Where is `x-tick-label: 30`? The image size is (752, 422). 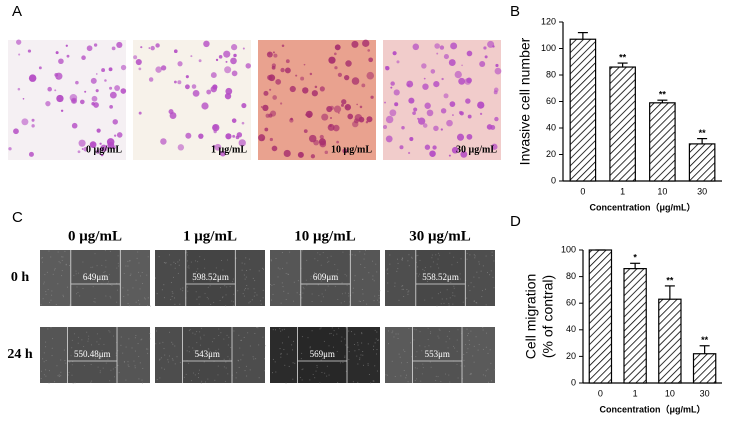 x-tick-label: 30 is located at coordinates (705, 393).